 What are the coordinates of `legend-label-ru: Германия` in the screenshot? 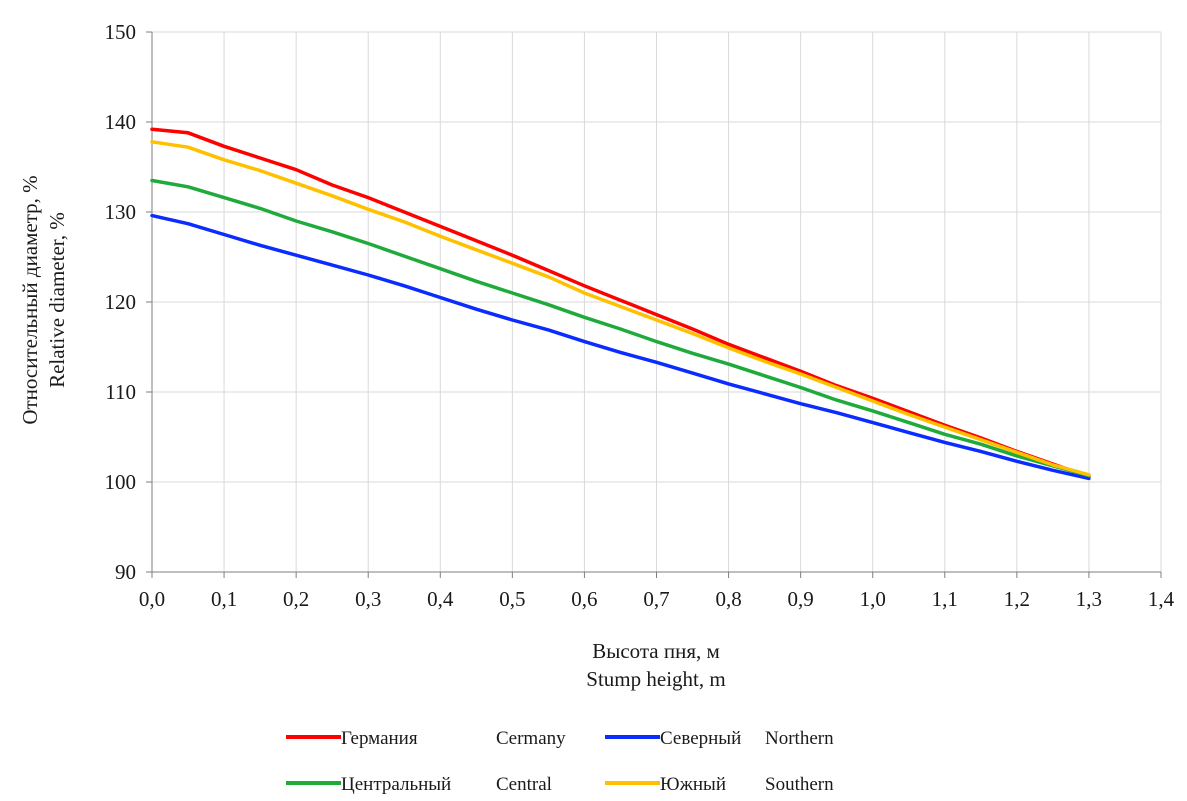 It's located at (379, 738).